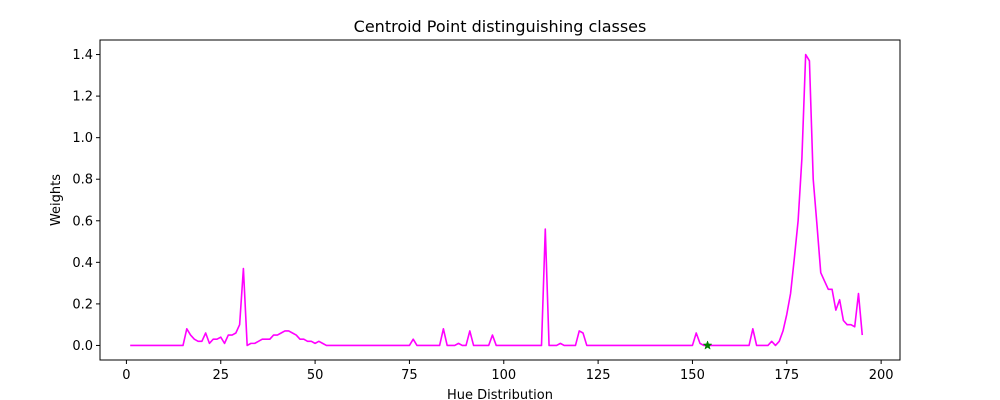 Image resolution: width=1000 pixels, height=400 pixels. I want to click on x-tick-label: 200, so click(881, 375).